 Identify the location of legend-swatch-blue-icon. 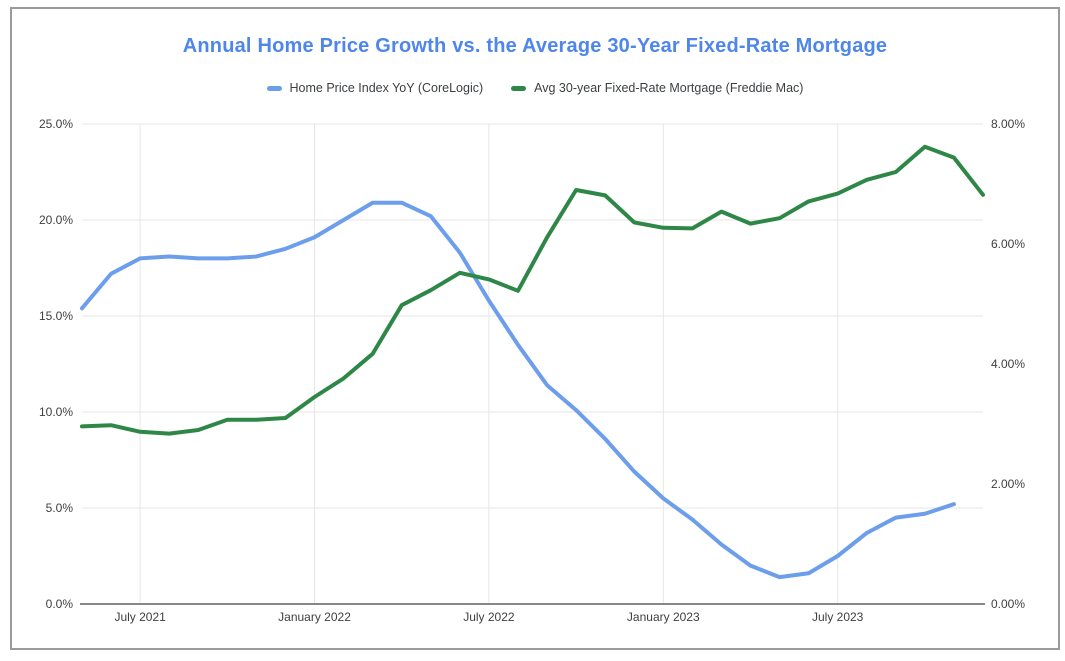
(274, 88).